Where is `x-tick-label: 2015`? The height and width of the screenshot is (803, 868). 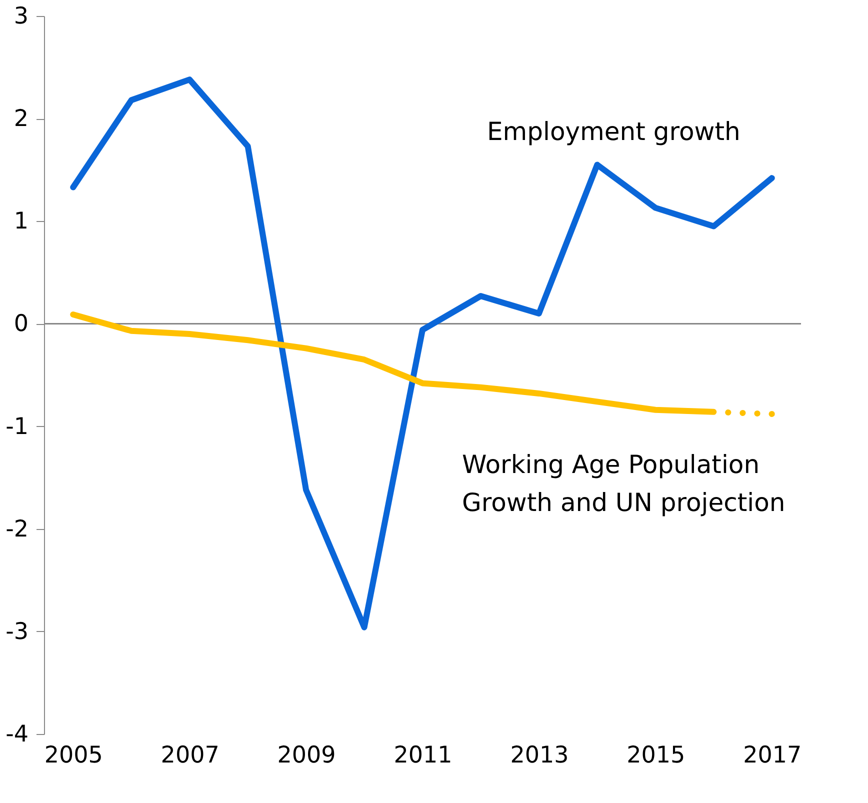 x-tick-label: 2015 is located at coordinates (656, 755).